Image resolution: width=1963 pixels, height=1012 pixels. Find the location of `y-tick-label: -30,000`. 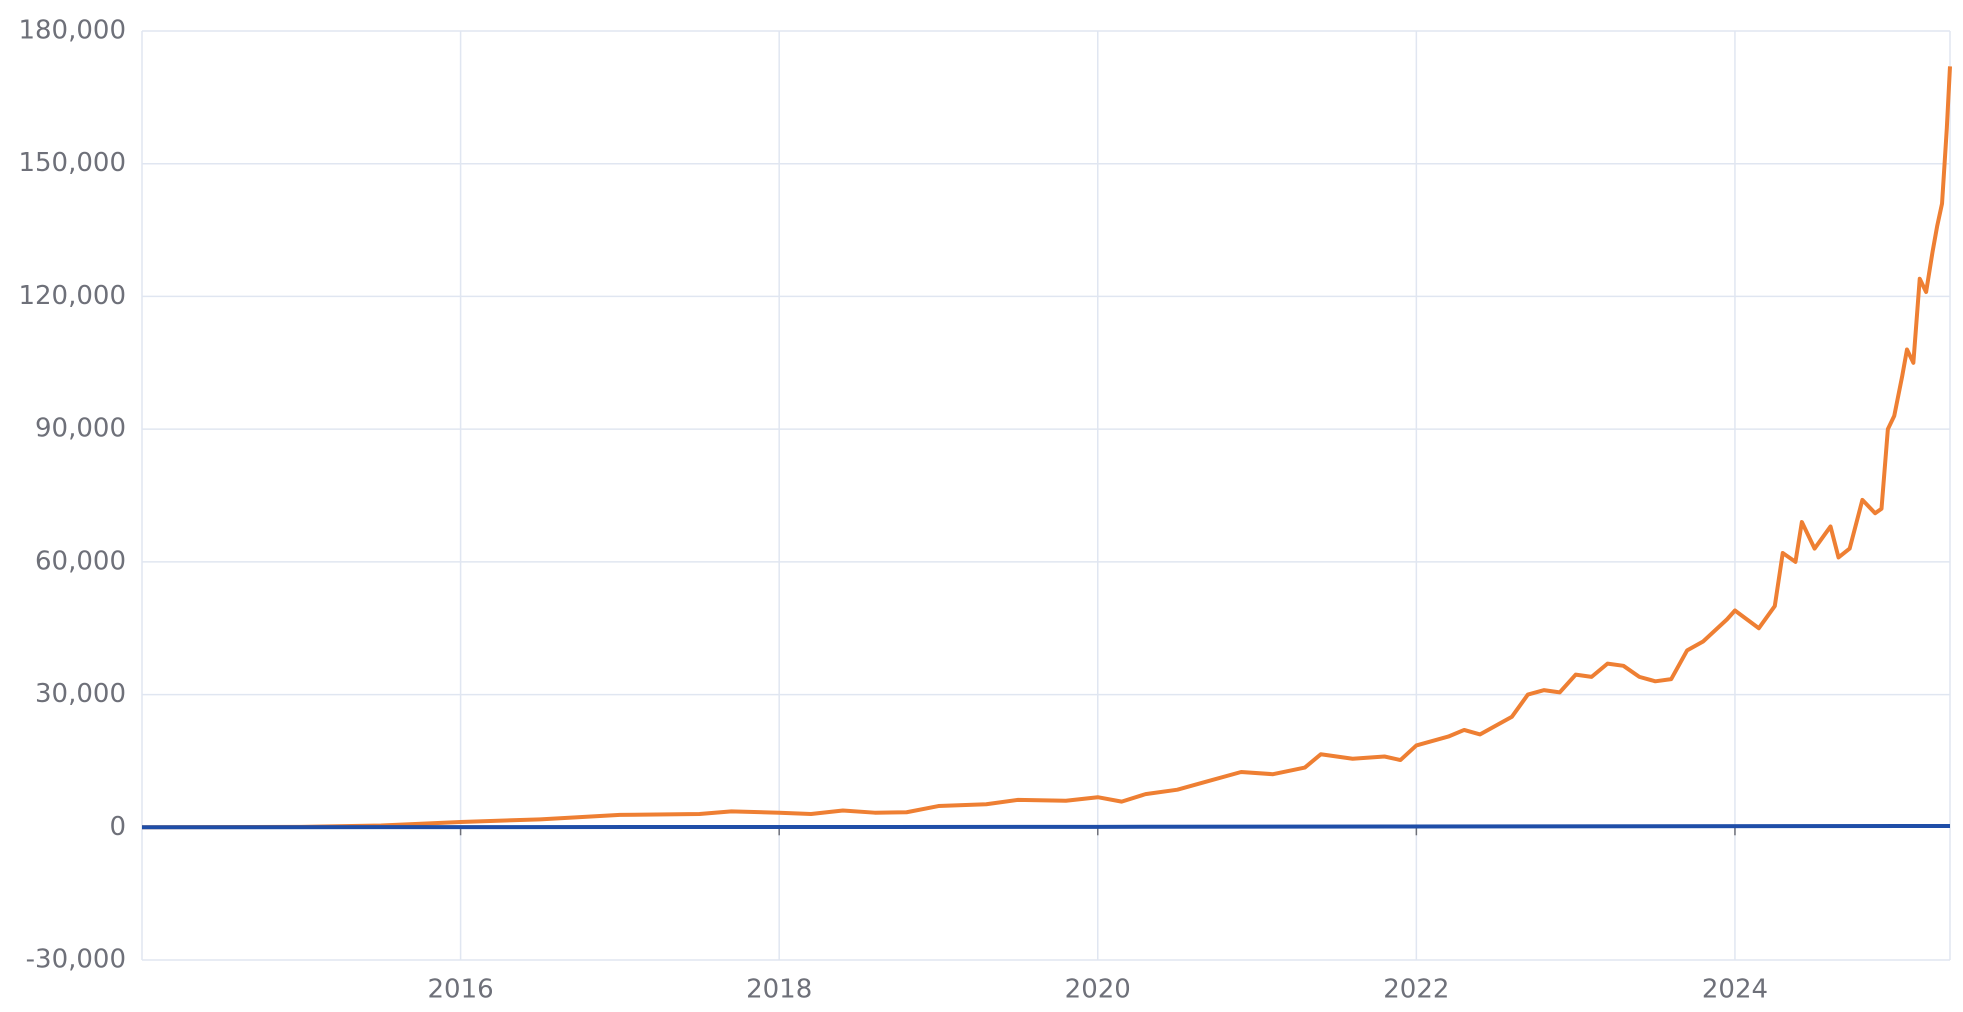

y-tick-label: -30,000 is located at coordinates (76, 960).